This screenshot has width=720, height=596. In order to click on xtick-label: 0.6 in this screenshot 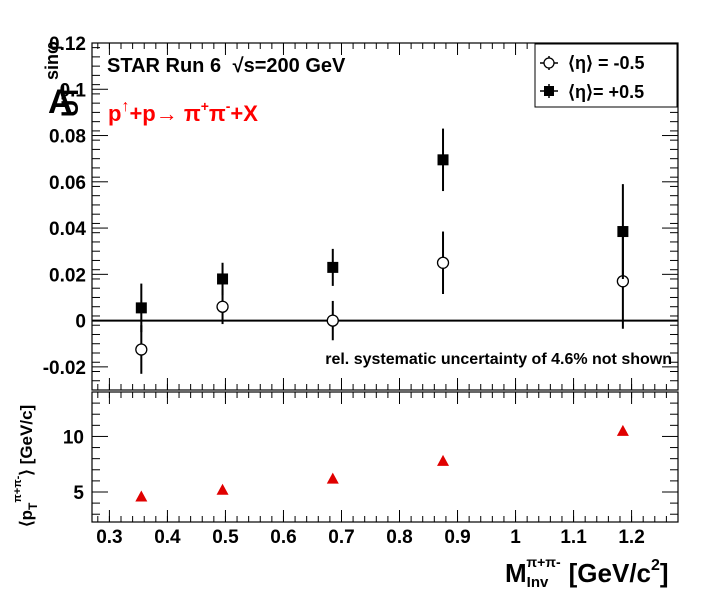, I will do `click(283, 537)`.